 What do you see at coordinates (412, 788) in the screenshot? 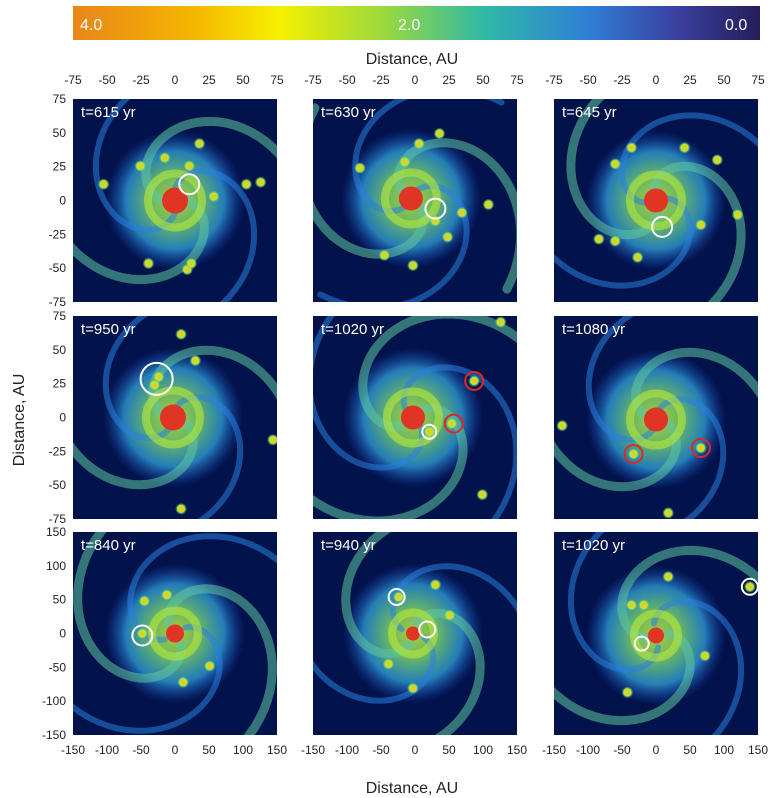
I see `bottom-axis-title: Distance, AU` at bounding box center [412, 788].